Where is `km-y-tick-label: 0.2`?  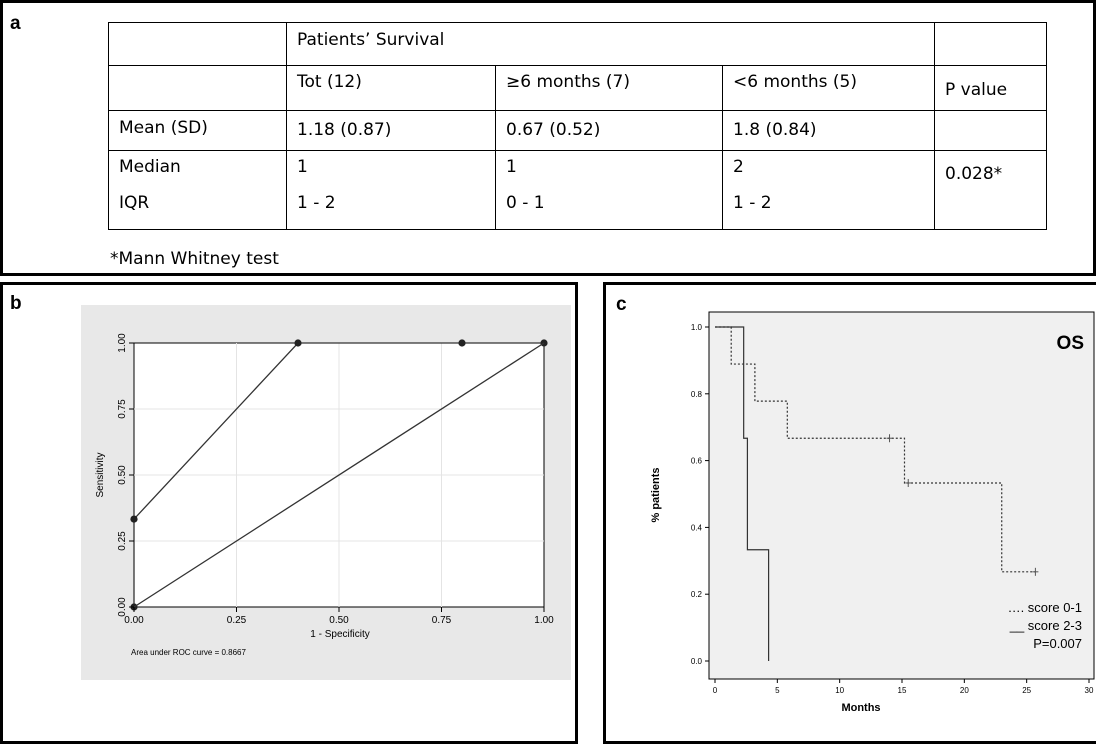 km-y-tick-label: 0.2 is located at coordinates (697, 594).